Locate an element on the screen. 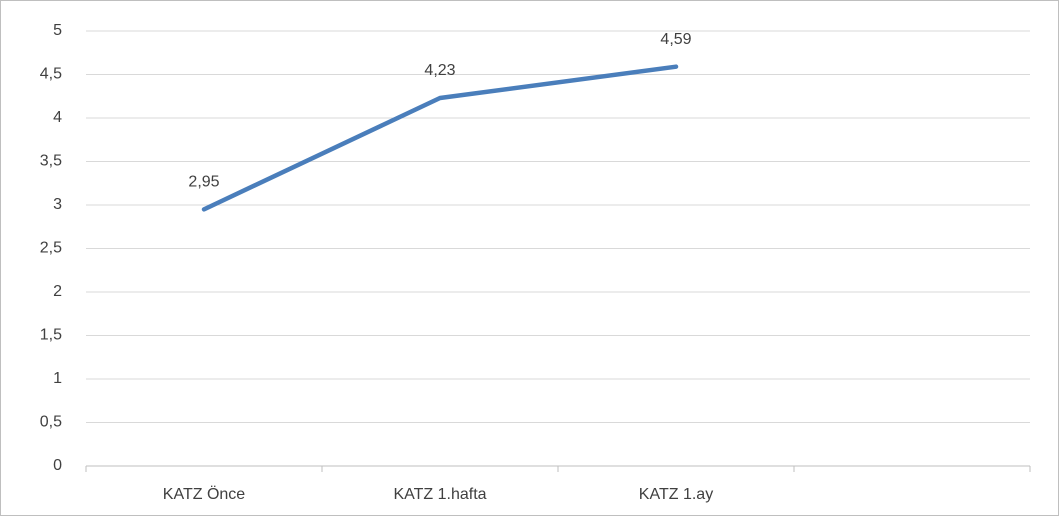  y-tick-label: 1 is located at coordinates (57, 378).